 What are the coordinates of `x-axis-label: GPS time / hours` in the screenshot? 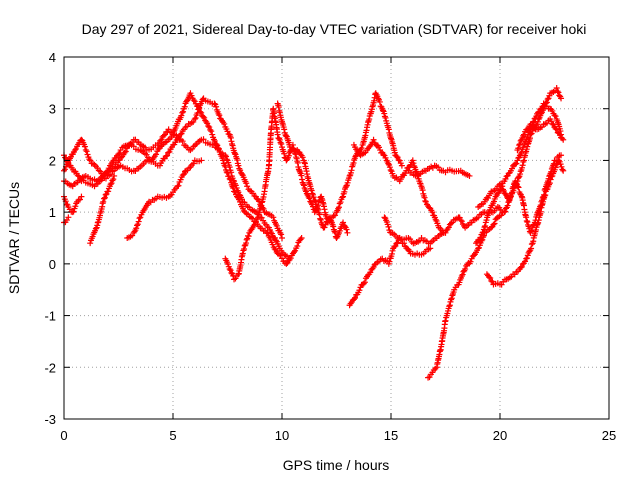 It's located at (336, 465).